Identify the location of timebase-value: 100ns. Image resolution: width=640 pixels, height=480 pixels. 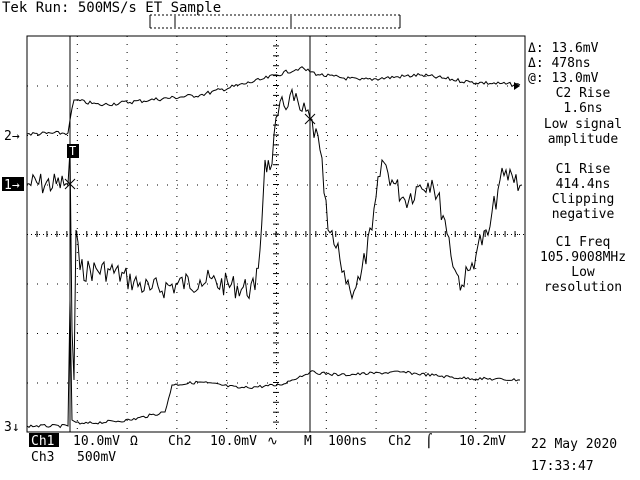
(347, 441).